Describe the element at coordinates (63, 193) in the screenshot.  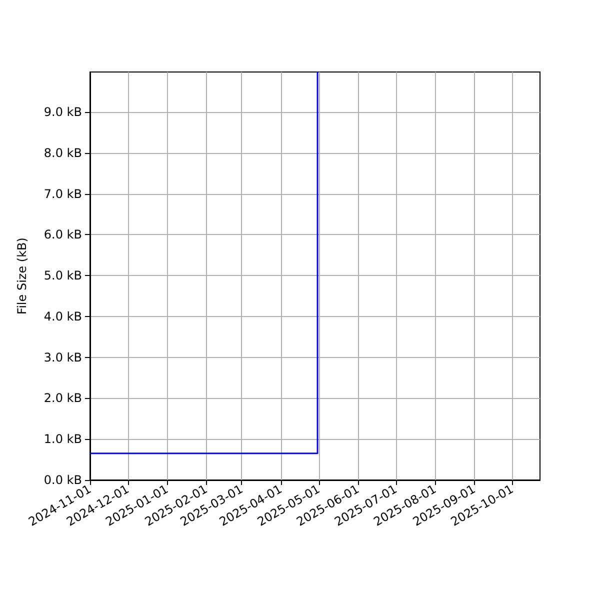
I see `y-tick-label: 7.0 kB` at that location.